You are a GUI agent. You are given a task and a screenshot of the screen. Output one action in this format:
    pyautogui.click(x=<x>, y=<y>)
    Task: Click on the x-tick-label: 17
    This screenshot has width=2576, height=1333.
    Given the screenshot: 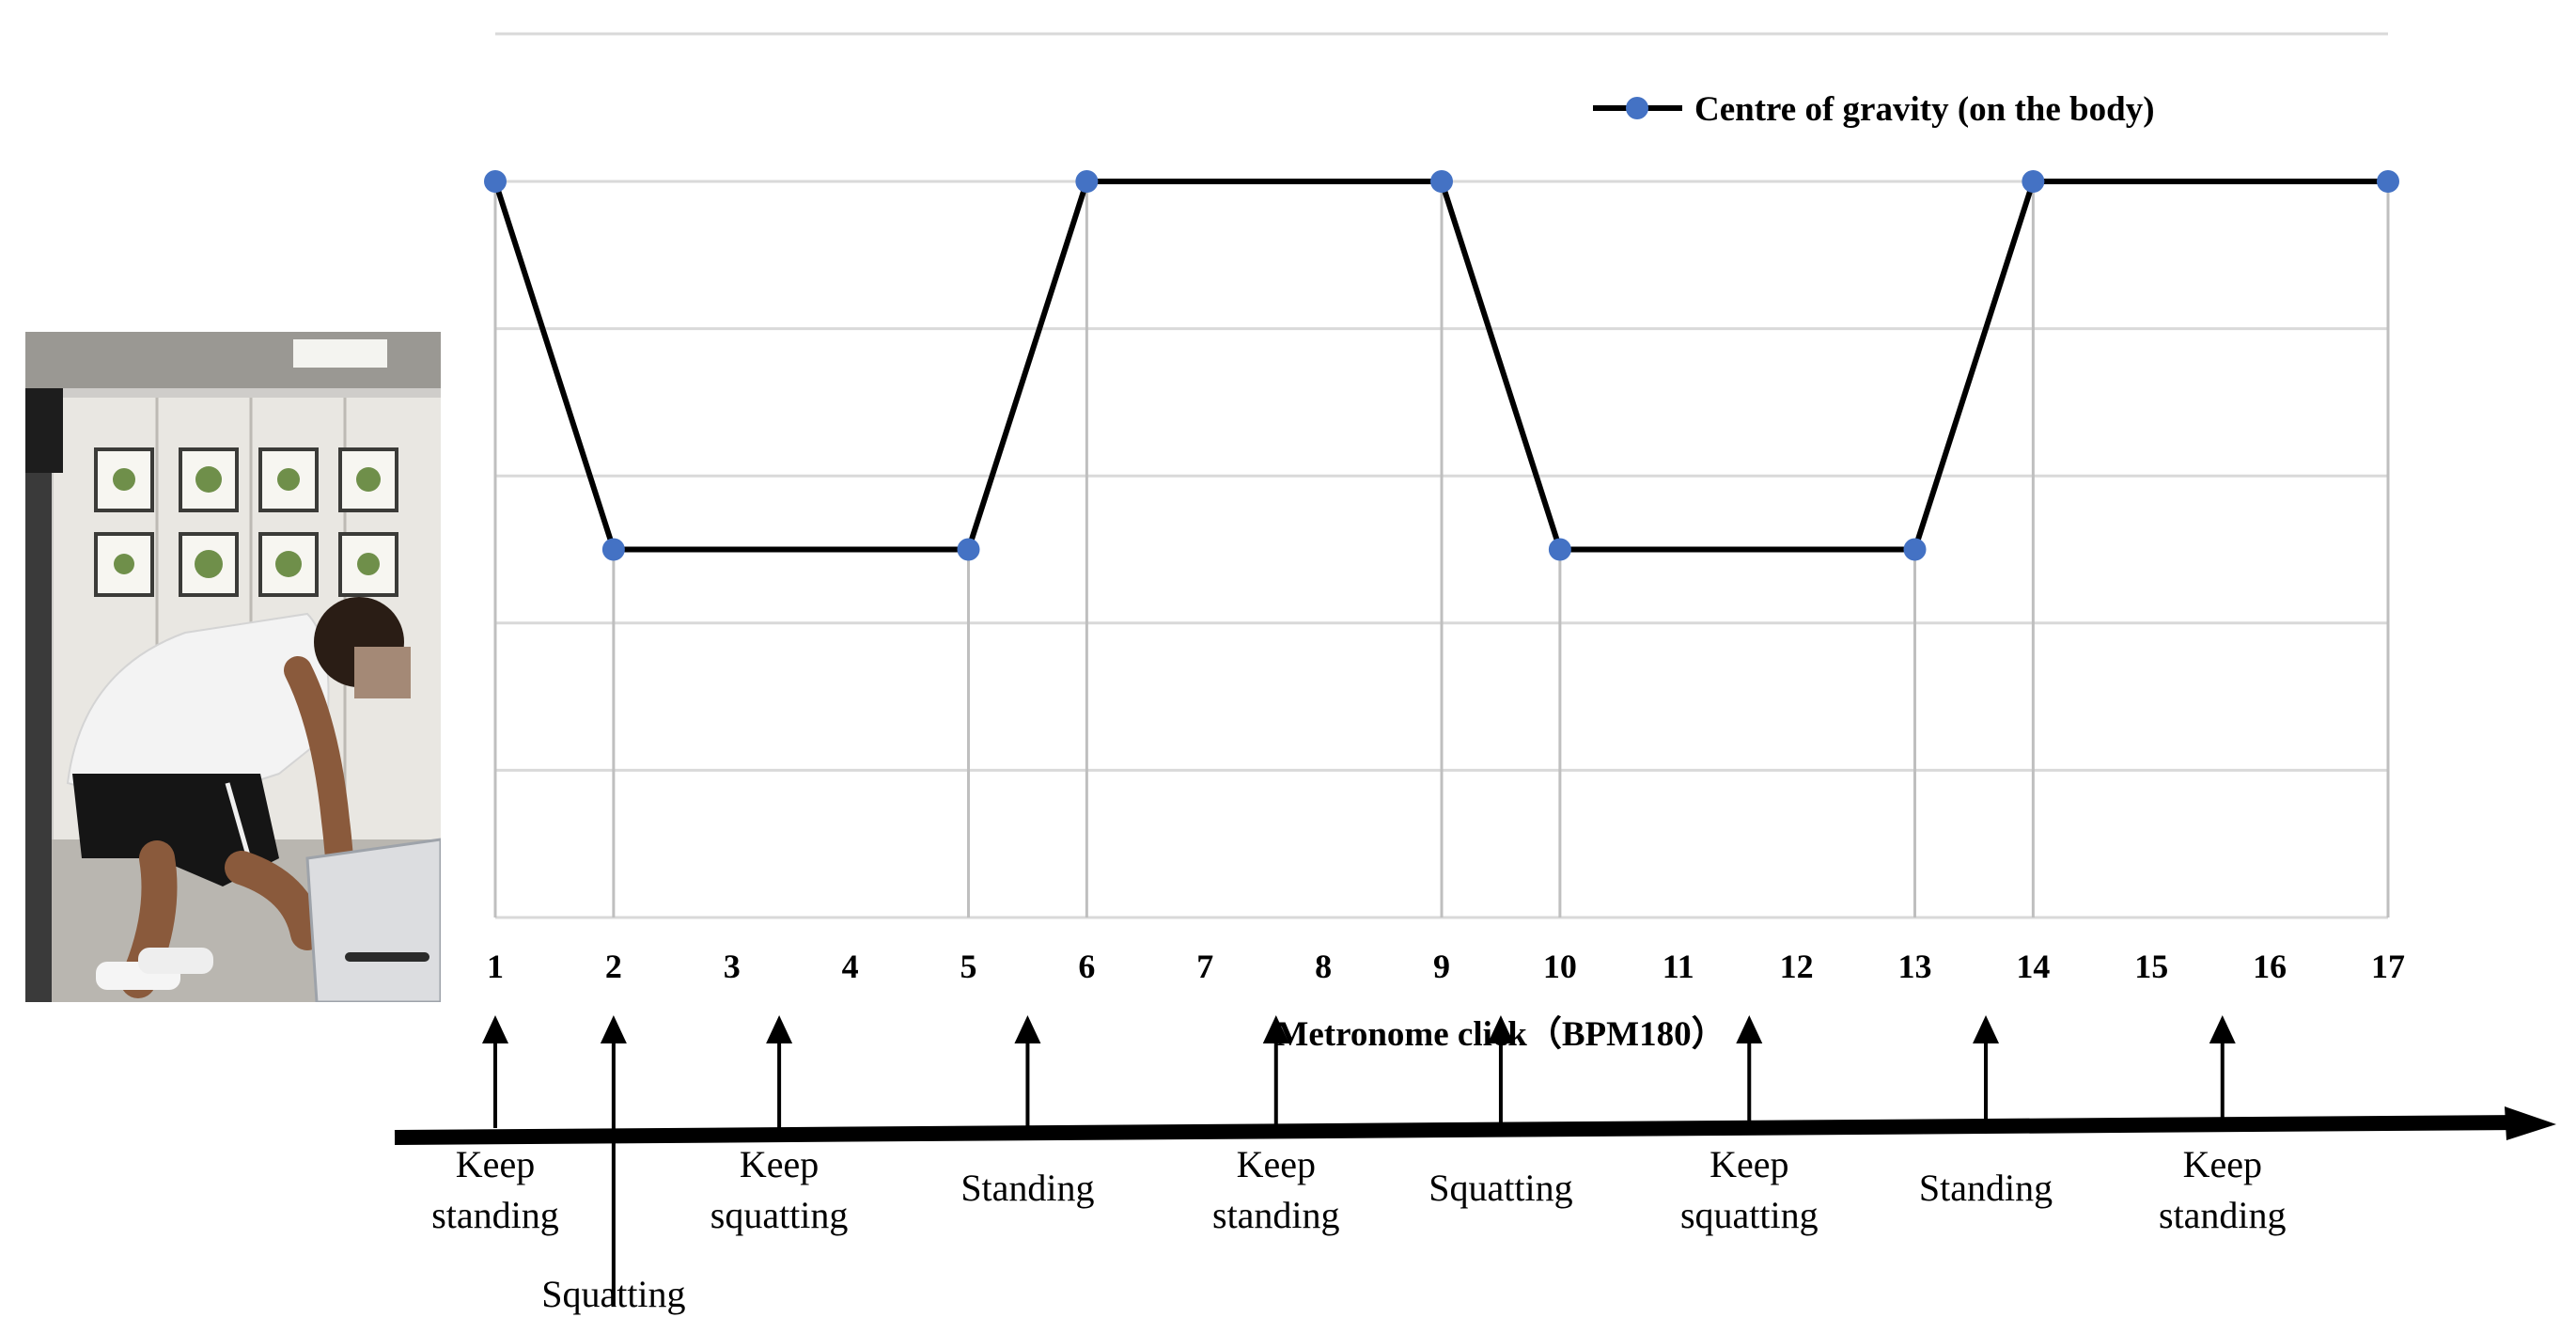 What is the action you would take?
    pyautogui.click(x=2388, y=966)
    